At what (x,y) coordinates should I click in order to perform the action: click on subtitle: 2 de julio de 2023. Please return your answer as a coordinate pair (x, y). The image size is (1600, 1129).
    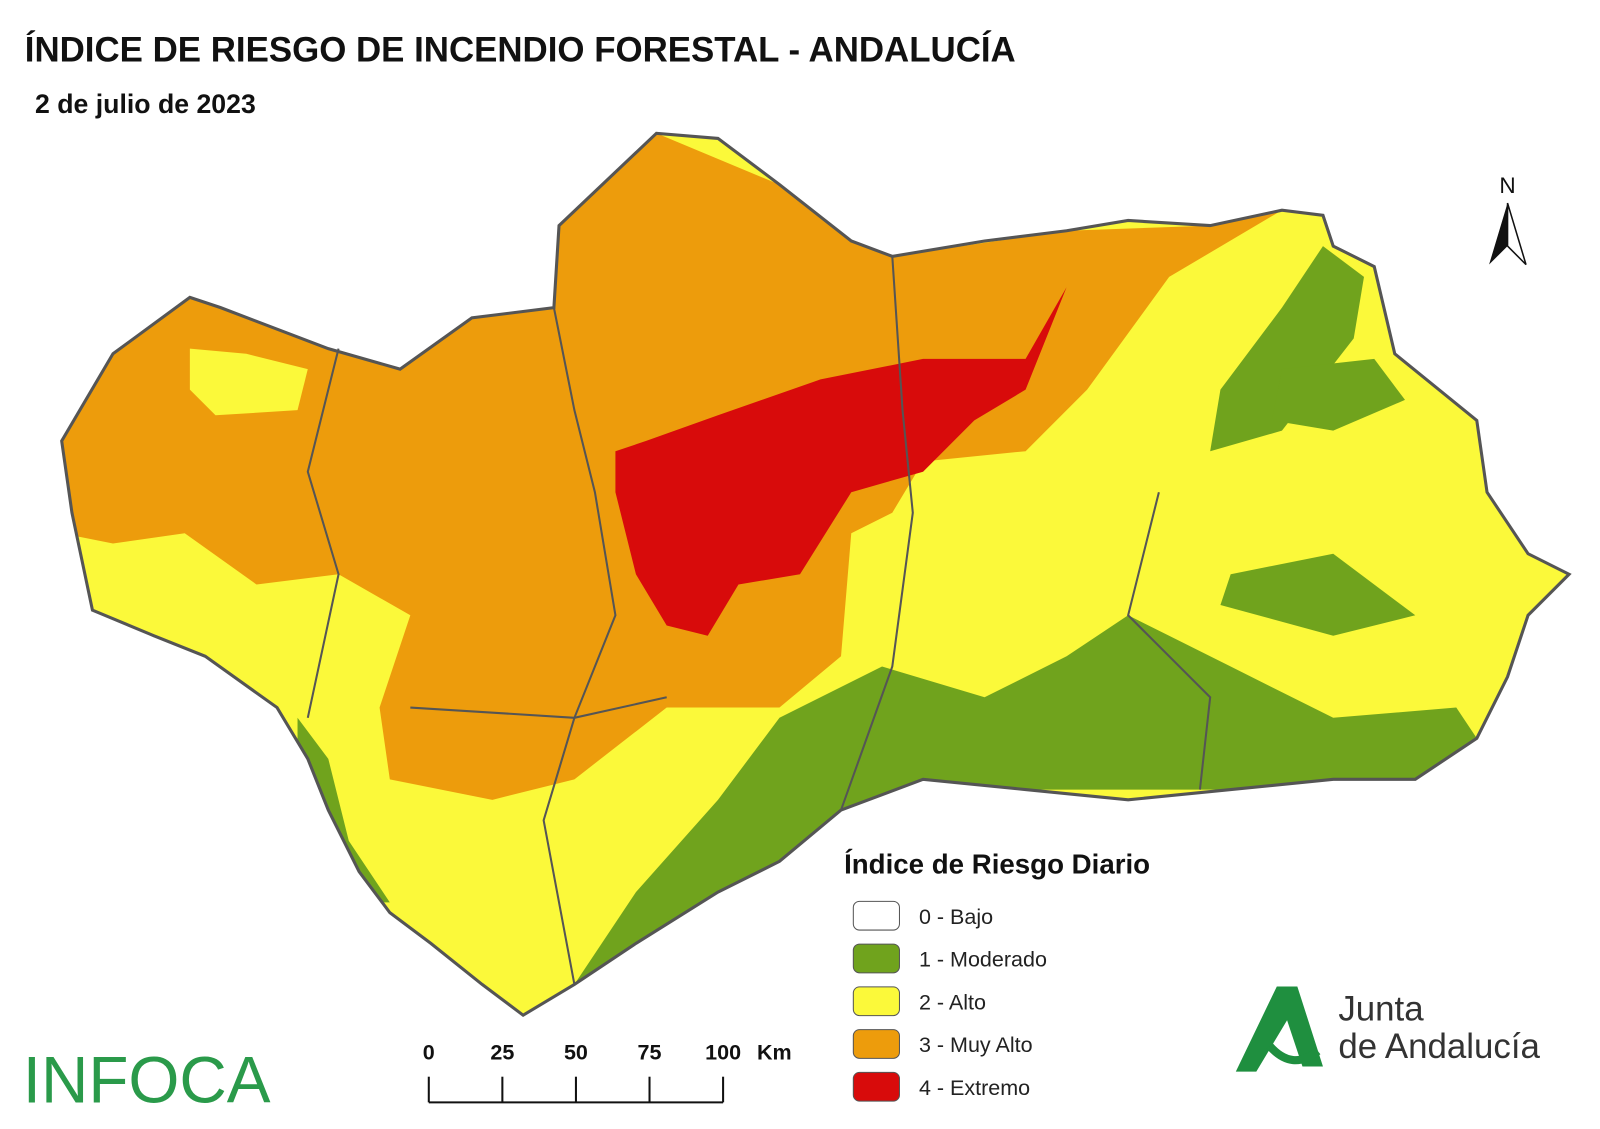
    Looking at the image, I should click on (145, 104).